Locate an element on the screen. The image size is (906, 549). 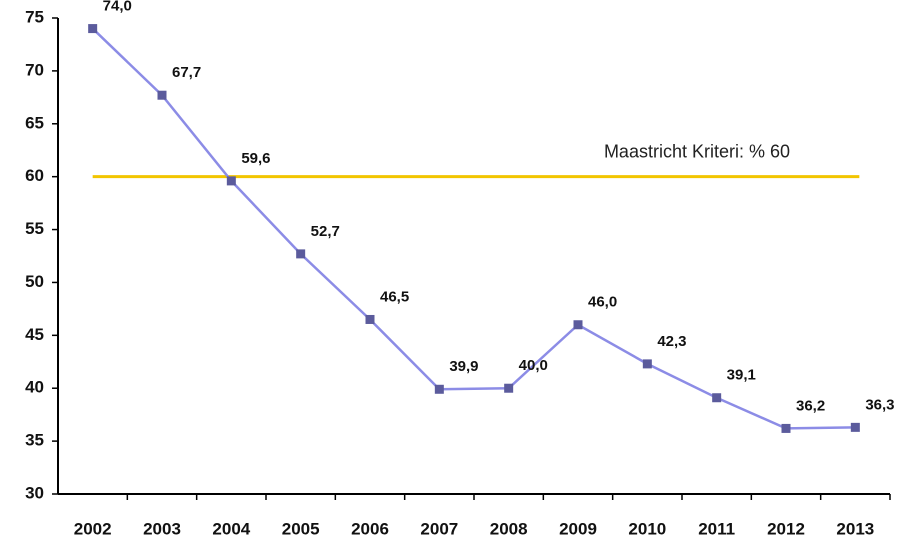
data-label: 39,1 is located at coordinates (741, 375).